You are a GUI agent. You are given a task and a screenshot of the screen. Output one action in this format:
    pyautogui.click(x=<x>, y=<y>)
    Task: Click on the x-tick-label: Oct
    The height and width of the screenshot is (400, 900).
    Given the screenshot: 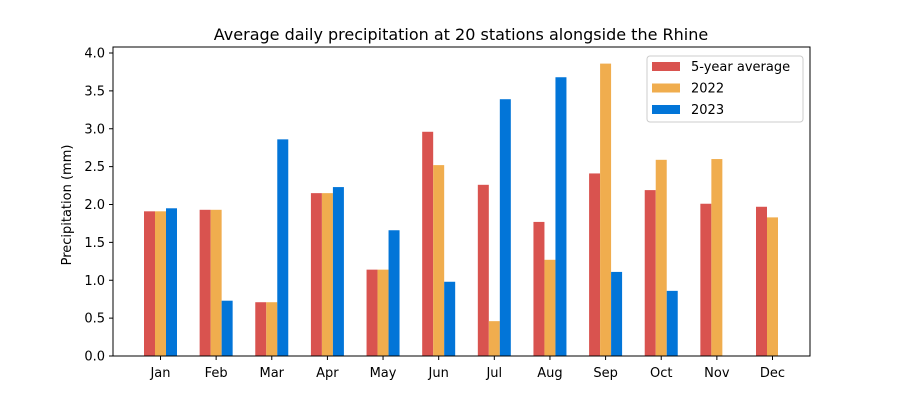 What is the action you would take?
    pyautogui.click(x=661, y=373)
    